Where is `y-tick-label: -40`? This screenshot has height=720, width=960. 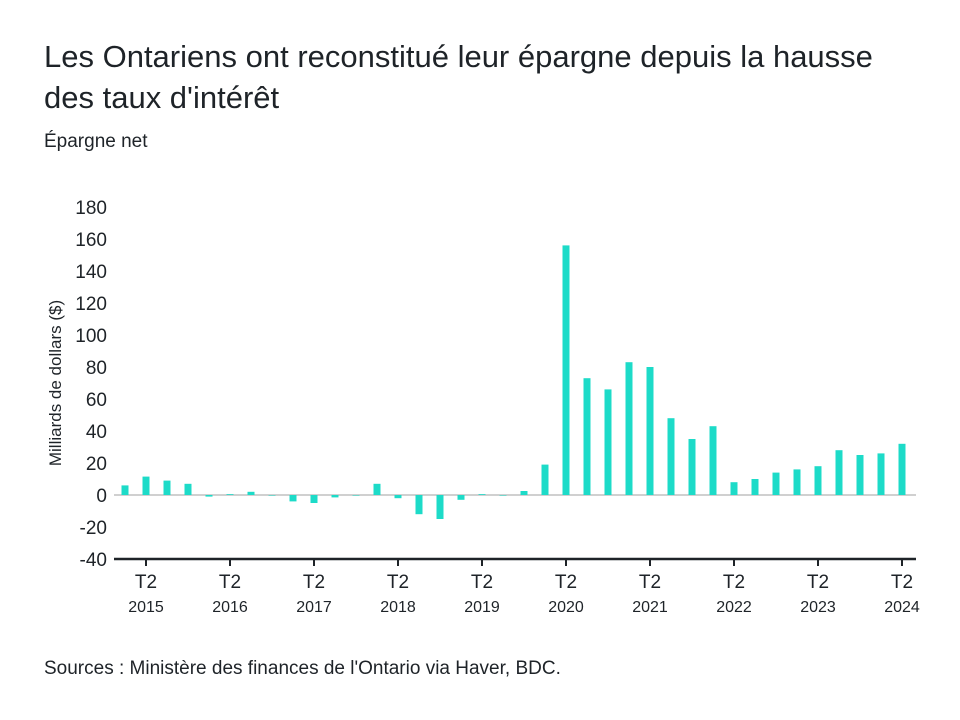
y-tick-label: -40 is located at coordinates (93, 560).